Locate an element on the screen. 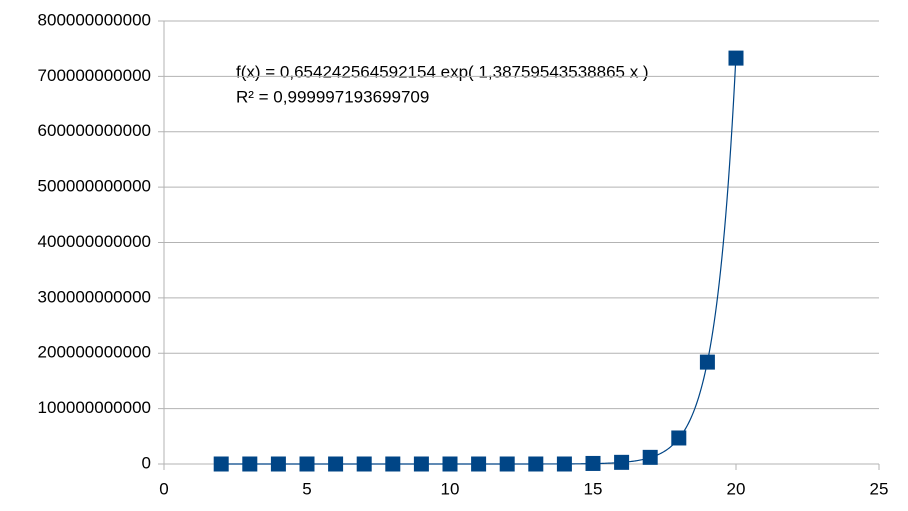 This screenshot has height=511, width=908. x-tick-label: 5 is located at coordinates (306, 488).